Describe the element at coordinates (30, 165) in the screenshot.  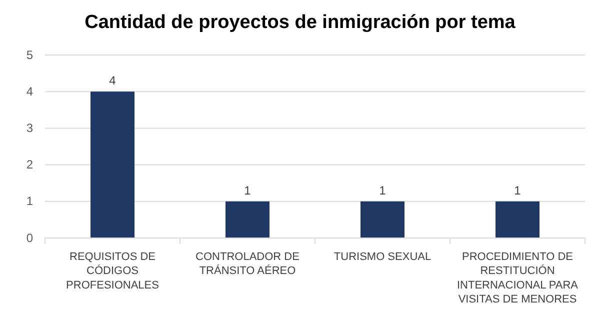
I see `y-tick-label: 2` at that location.